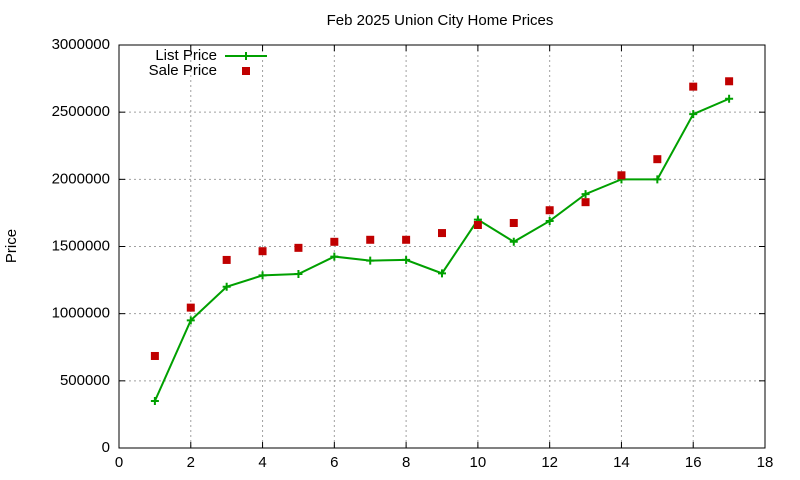 Image resolution: width=800 pixels, height=480 pixels. I want to click on y-tick-label: 0, so click(106, 447).